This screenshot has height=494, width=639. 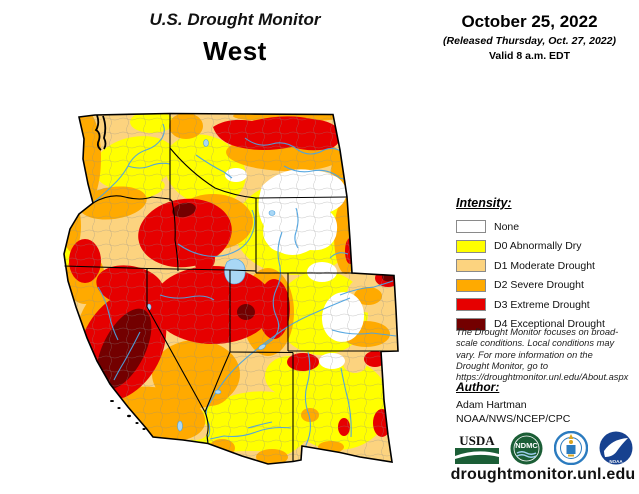 I want to click on legend-row-d0: D0 Abnormally Dry, so click(x=544, y=247).